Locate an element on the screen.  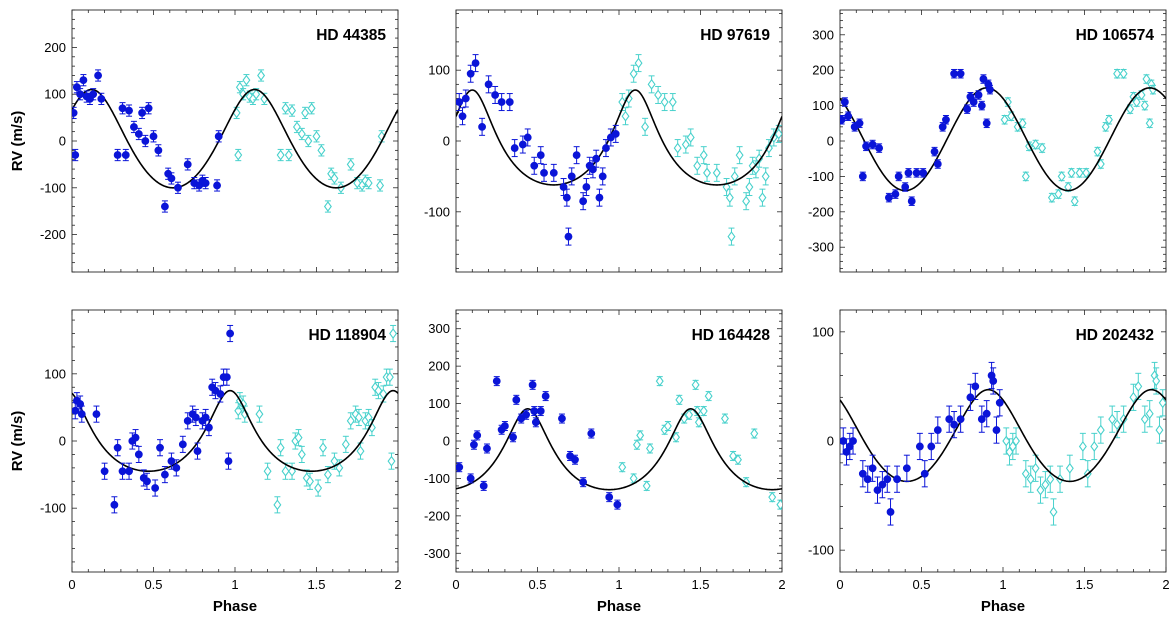
y-tick-label: -300 is located at coordinates (821, 247).